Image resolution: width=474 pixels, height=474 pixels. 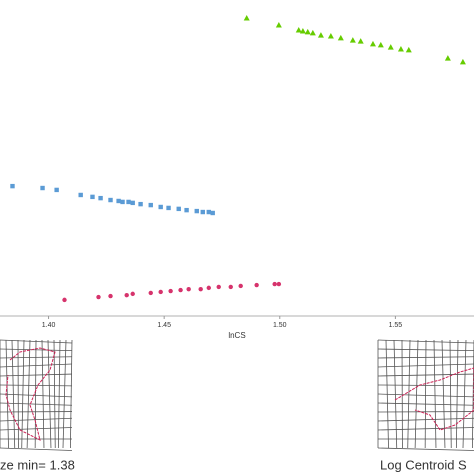 What do you see at coordinates (396, 325) in the screenshot?
I see `x-tick-label: 1.55` at bounding box center [396, 325].